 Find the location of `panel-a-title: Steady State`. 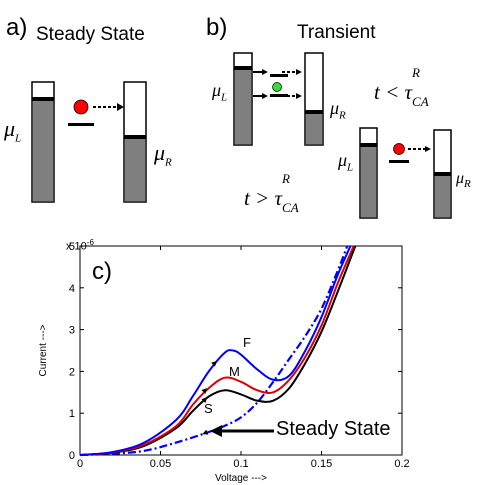

panel-a-title: Steady State is located at coordinates (90, 34).